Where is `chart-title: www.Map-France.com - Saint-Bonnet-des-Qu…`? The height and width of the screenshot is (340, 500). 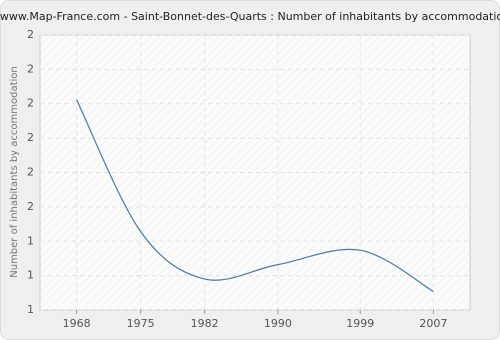
chart-title: www.Map-France.com - Saint-Bonnet-des-Qu… is located at coordinates (250, 16).